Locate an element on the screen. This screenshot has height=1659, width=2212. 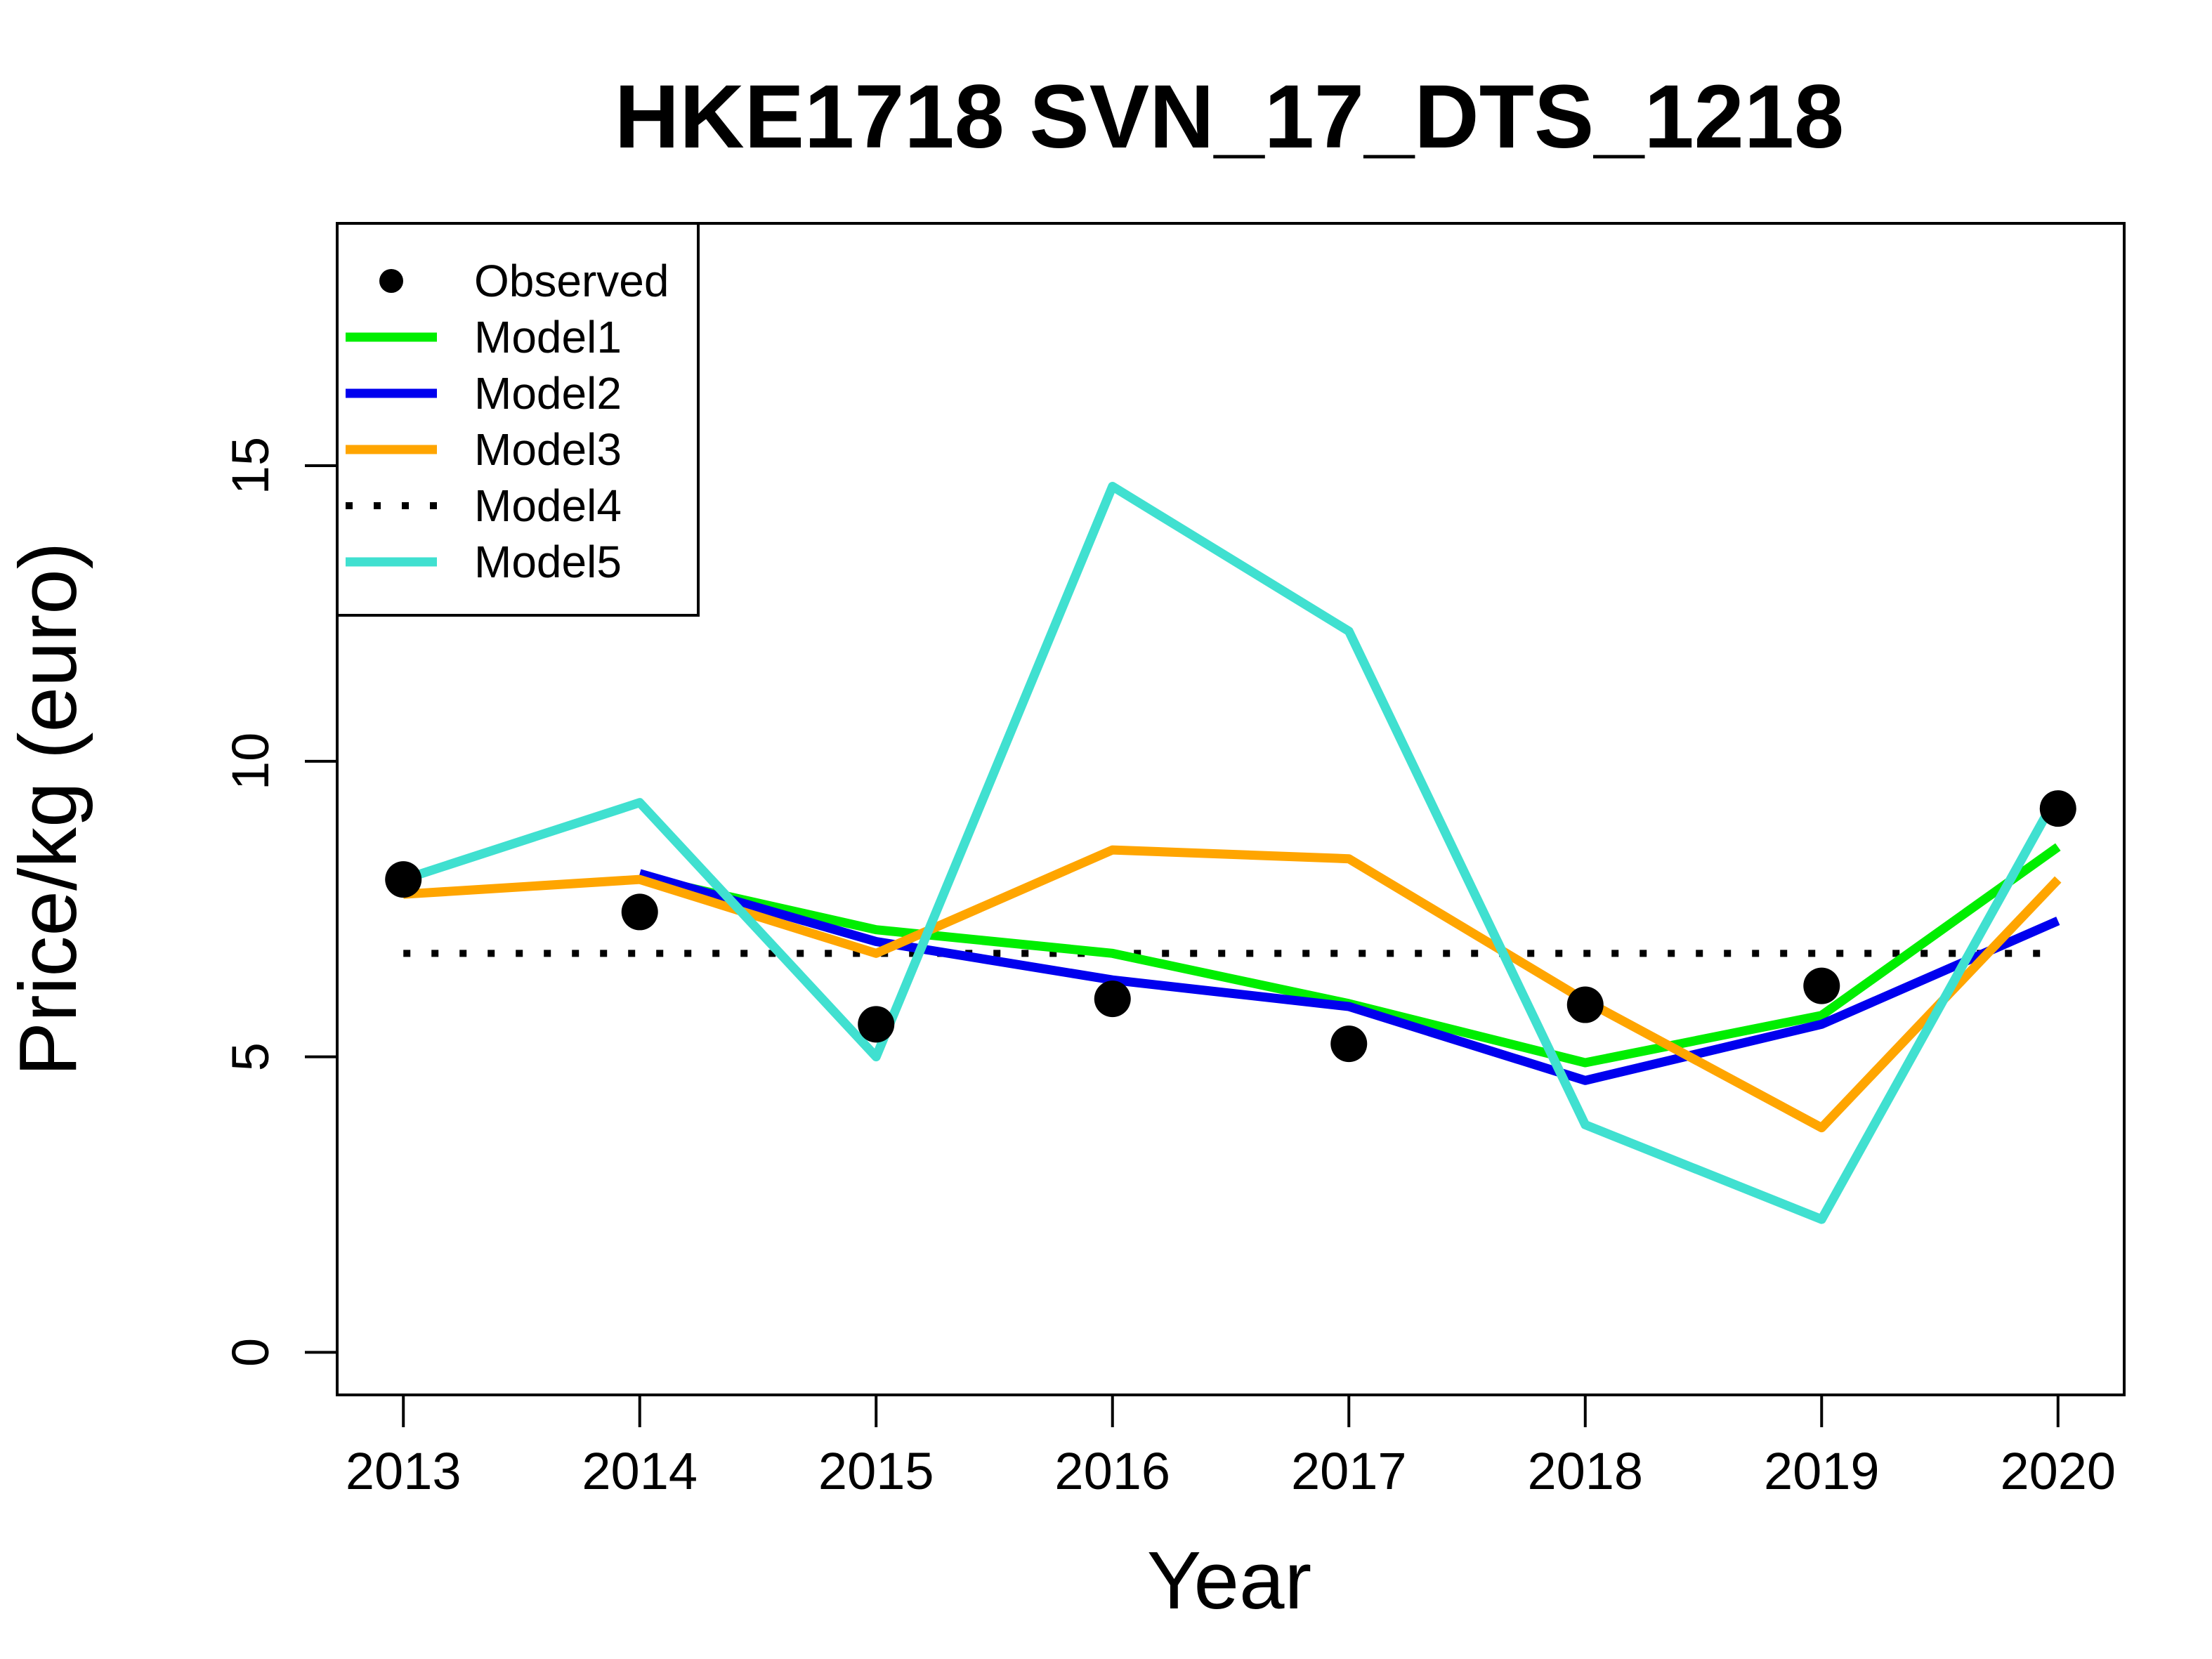
x-tick-label: 2013 is located at coordinates (404, 1471).